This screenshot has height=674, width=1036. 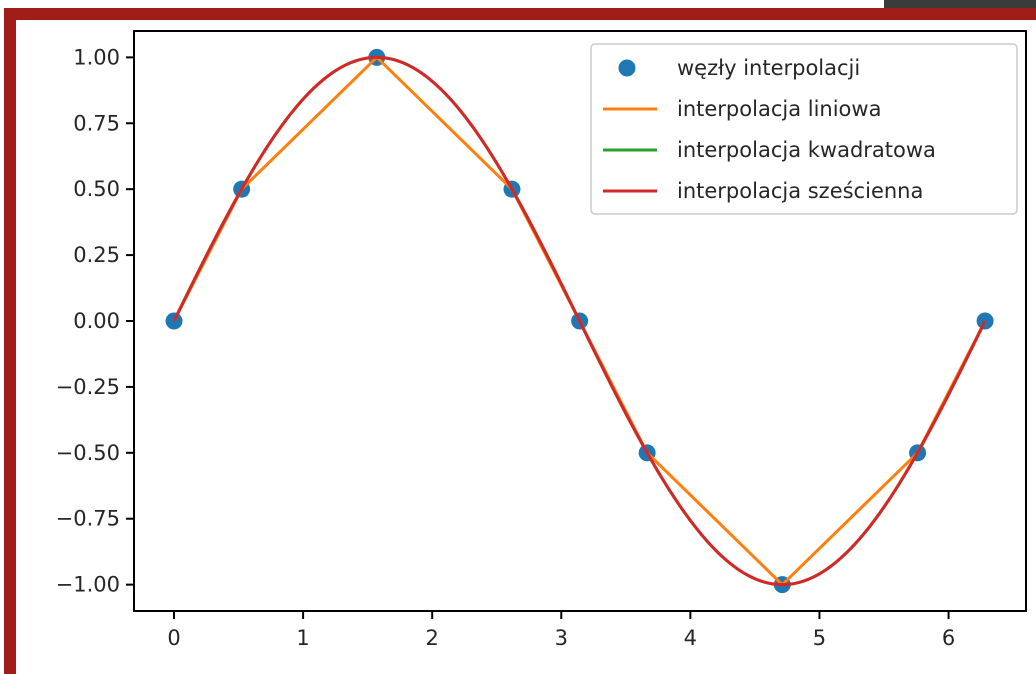 I want to click on legend-box, so click(x=804, y=129).